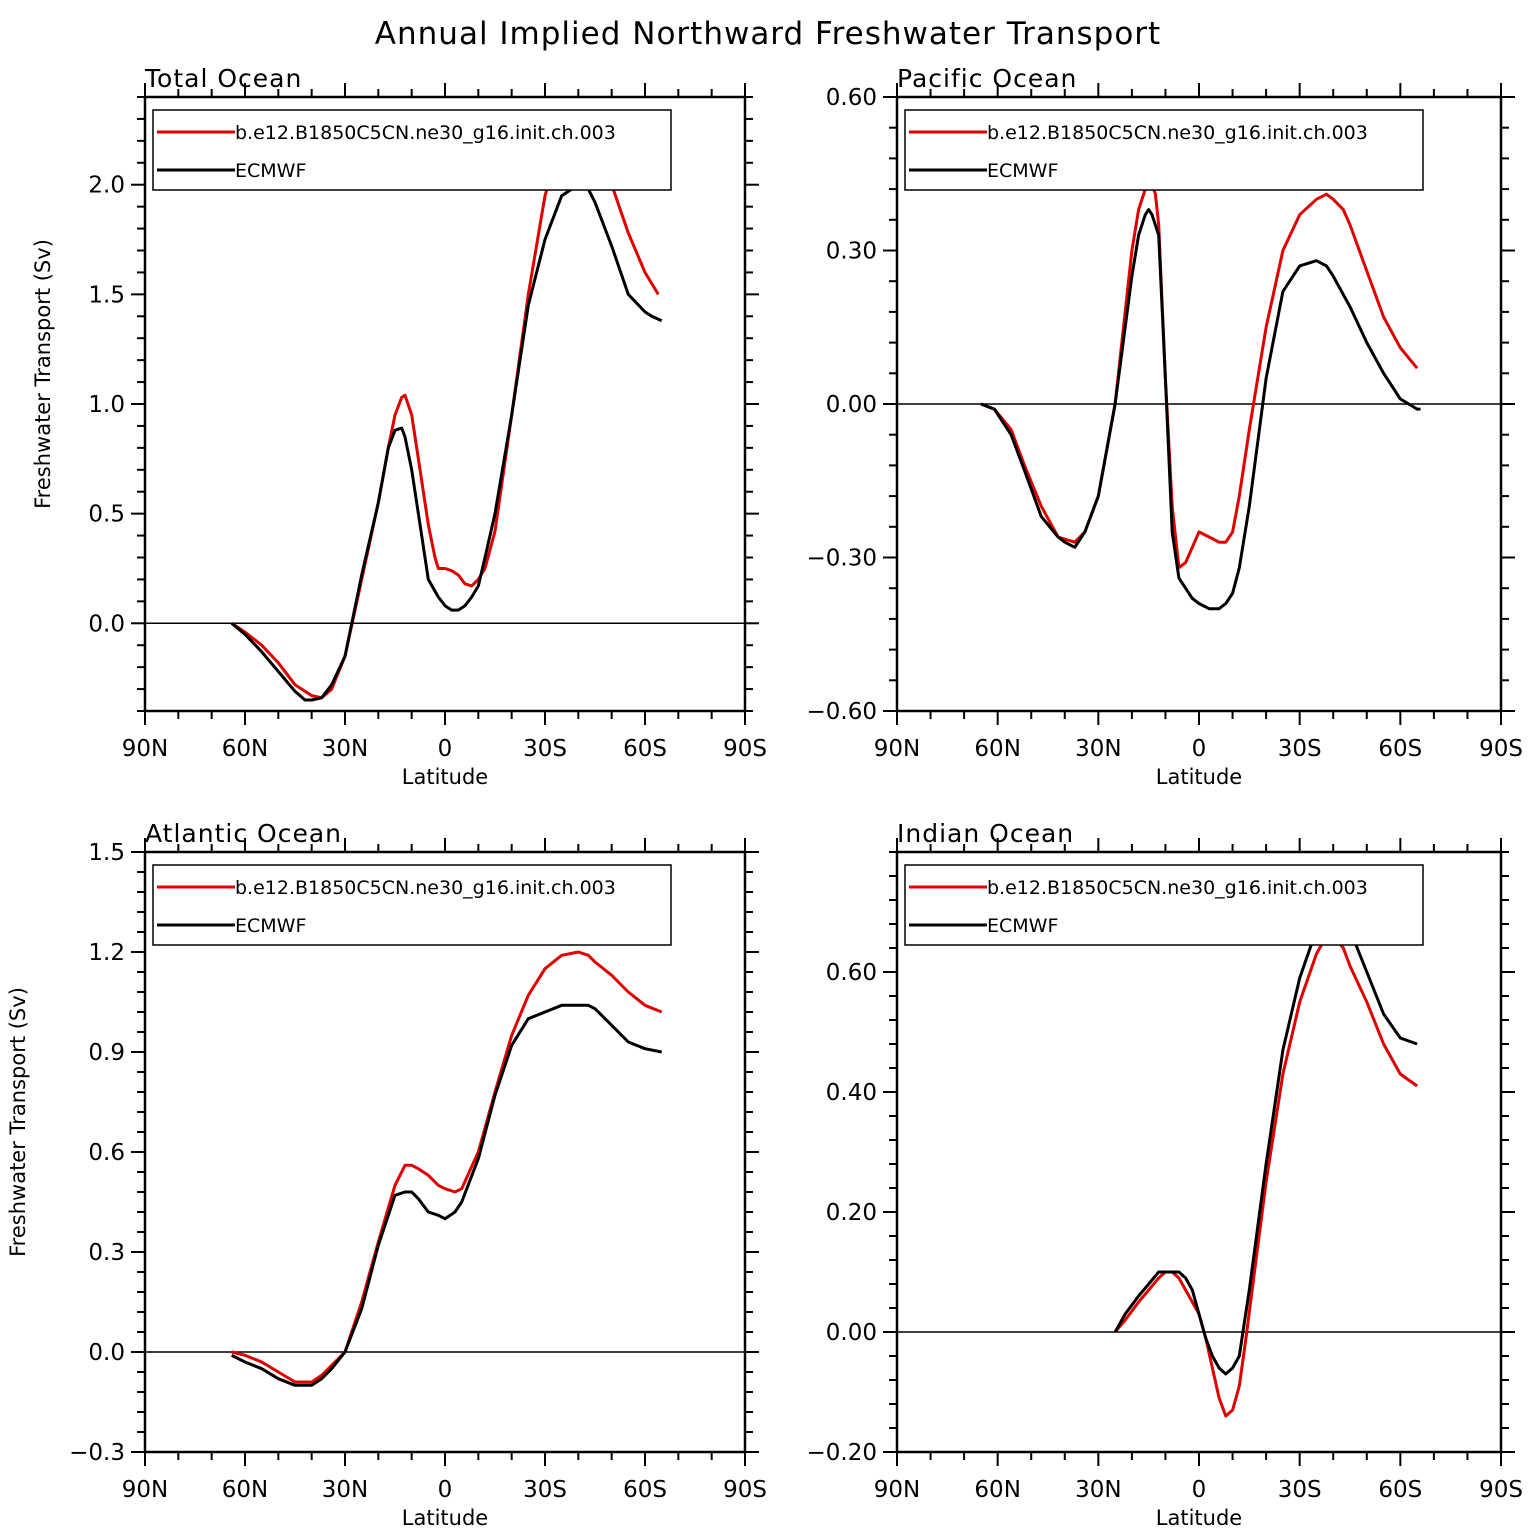  Describe the element at coordinates (842, 1453) in the screenshot. I see `y-tick-label: −0.20` at that location.